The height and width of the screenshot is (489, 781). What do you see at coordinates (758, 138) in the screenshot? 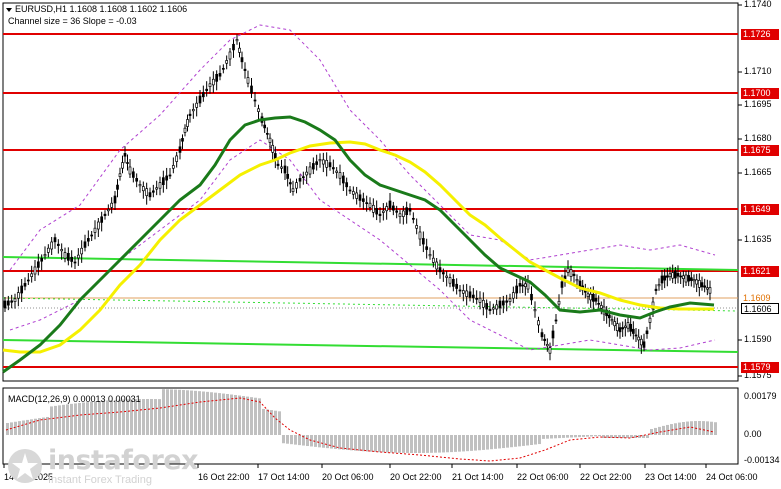
I see `price-tick-label: 1.1680` at bounding box center [758, 138].